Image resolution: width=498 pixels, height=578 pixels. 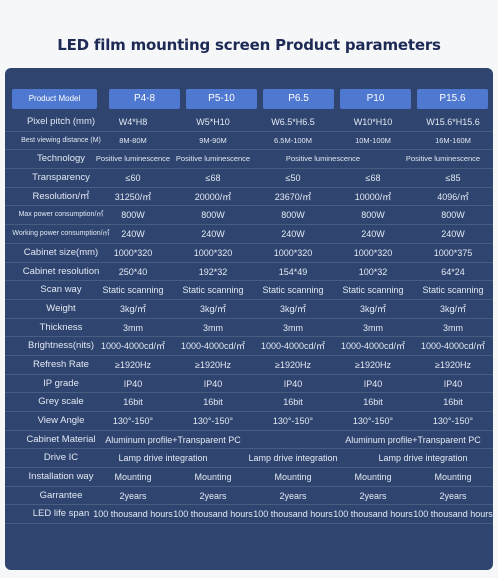 I want to click on spec-value: W4*H8, so click(x=133, y=122).